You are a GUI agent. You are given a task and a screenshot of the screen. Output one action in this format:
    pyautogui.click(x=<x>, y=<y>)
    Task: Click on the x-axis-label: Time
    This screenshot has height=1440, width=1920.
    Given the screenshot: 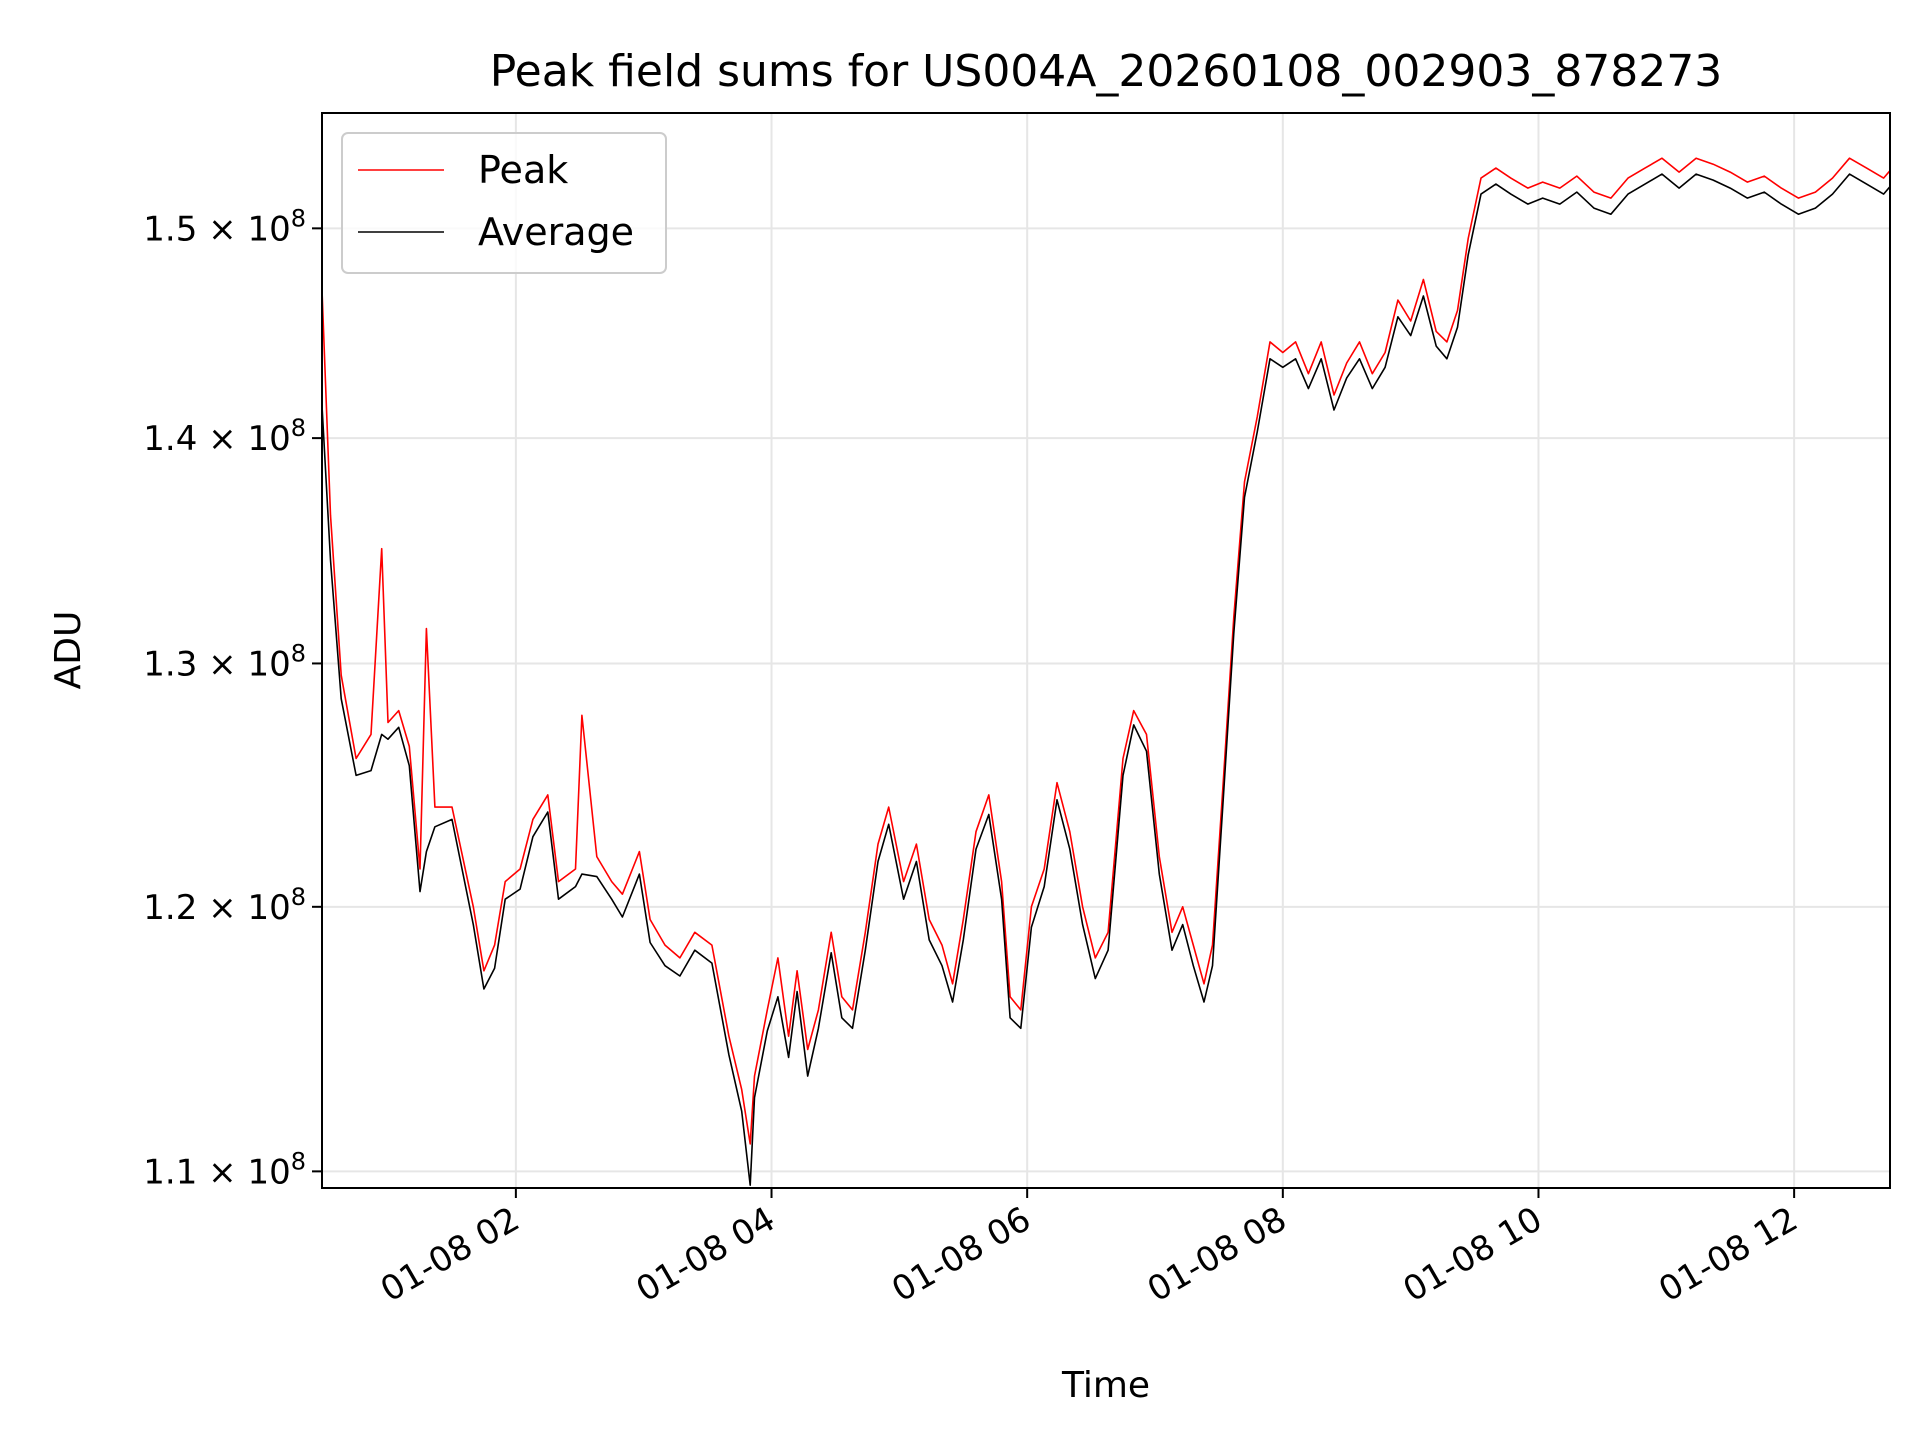 What is the action you would take?
    pyautogui.click(x=1105, y=1385)
    